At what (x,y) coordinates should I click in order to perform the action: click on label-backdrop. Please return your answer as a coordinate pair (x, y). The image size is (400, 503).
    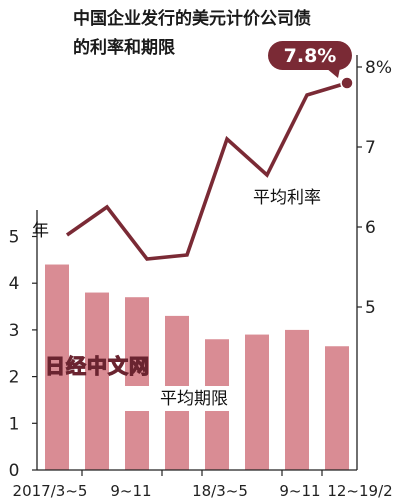
    Looking at the image, I should click on (175, 398).